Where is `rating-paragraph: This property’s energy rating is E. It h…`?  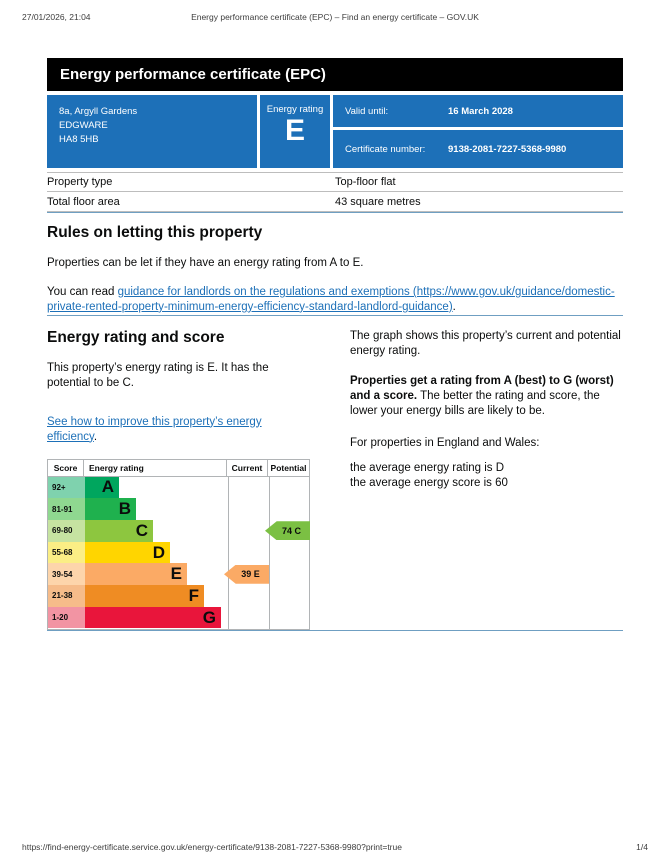
rating-paragraph: This property’s energy rating is E. It h… is located at coordinates (158, 375).